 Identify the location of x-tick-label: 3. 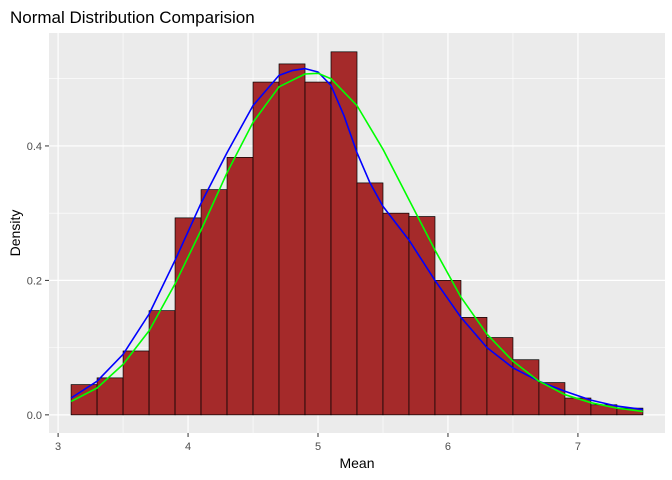
(58, 447).